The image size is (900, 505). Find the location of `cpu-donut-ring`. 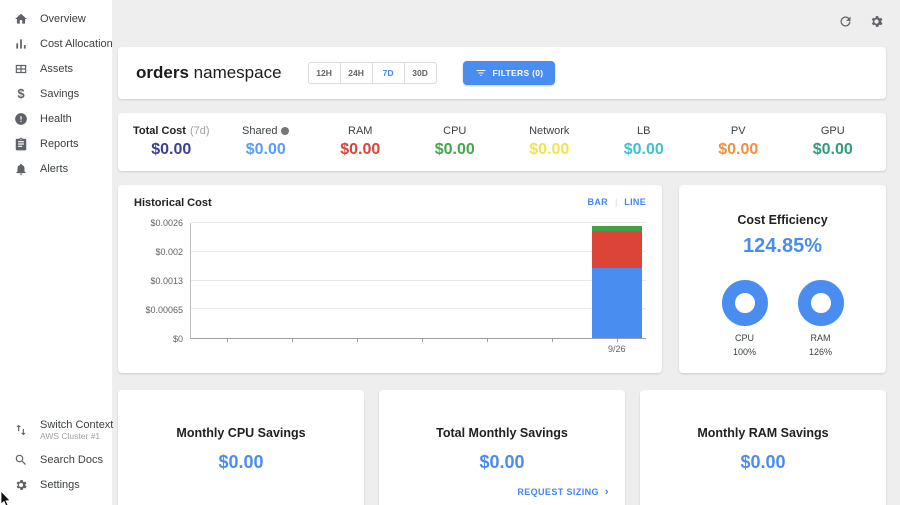

cpu-donut-ring is located at coordinates (744, 303).